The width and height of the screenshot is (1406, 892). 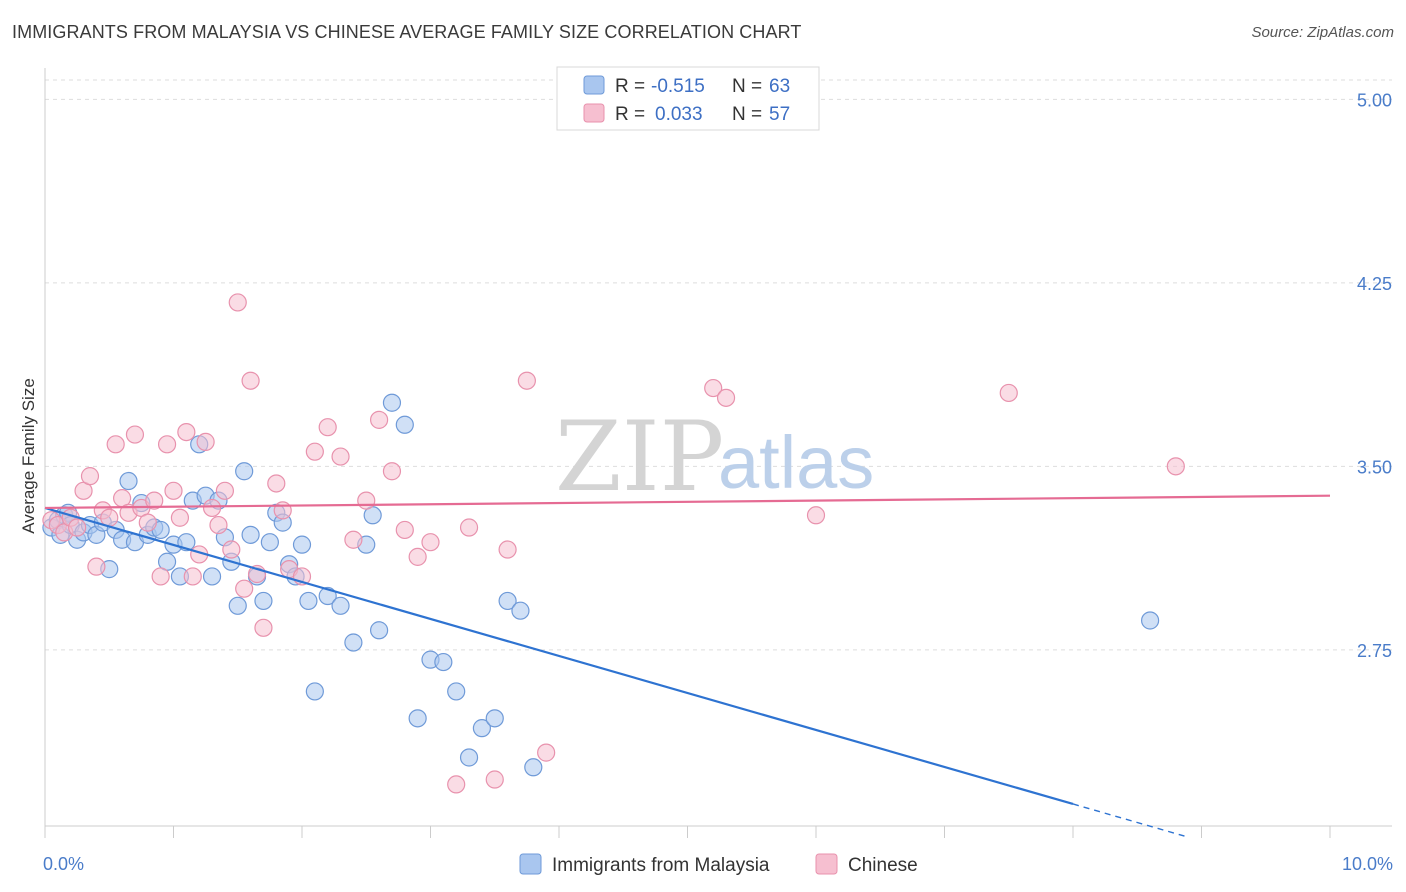 I want to click on legend-r-value-2: 0.033, so click(x=679, y=114).